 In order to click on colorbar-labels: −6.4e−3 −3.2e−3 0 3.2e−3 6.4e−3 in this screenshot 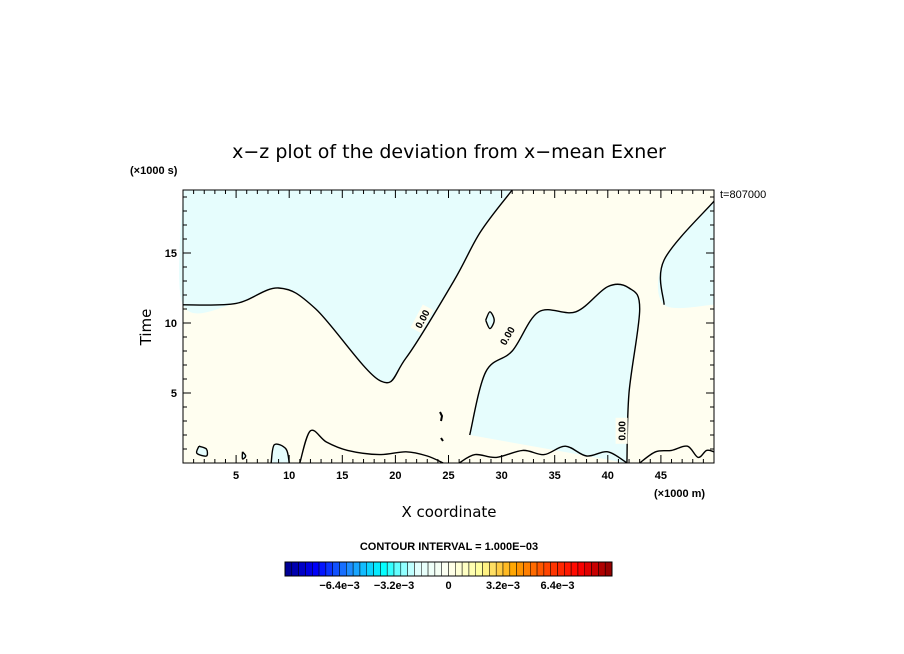, I will do `click(446, 586)`.